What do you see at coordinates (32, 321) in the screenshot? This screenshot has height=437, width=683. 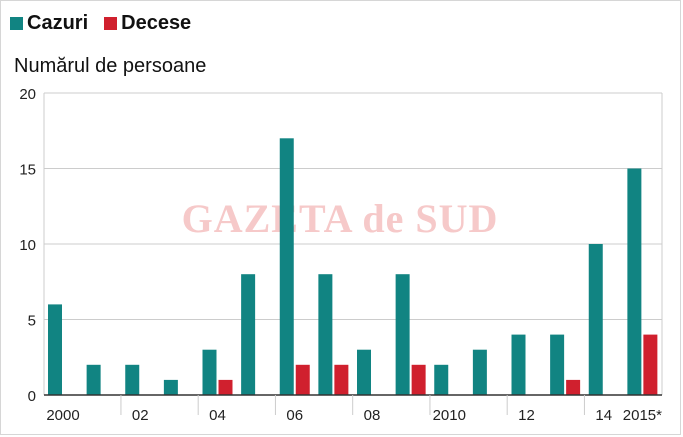 I see `y-tick-label: 5` at bounding box center [32, 321].